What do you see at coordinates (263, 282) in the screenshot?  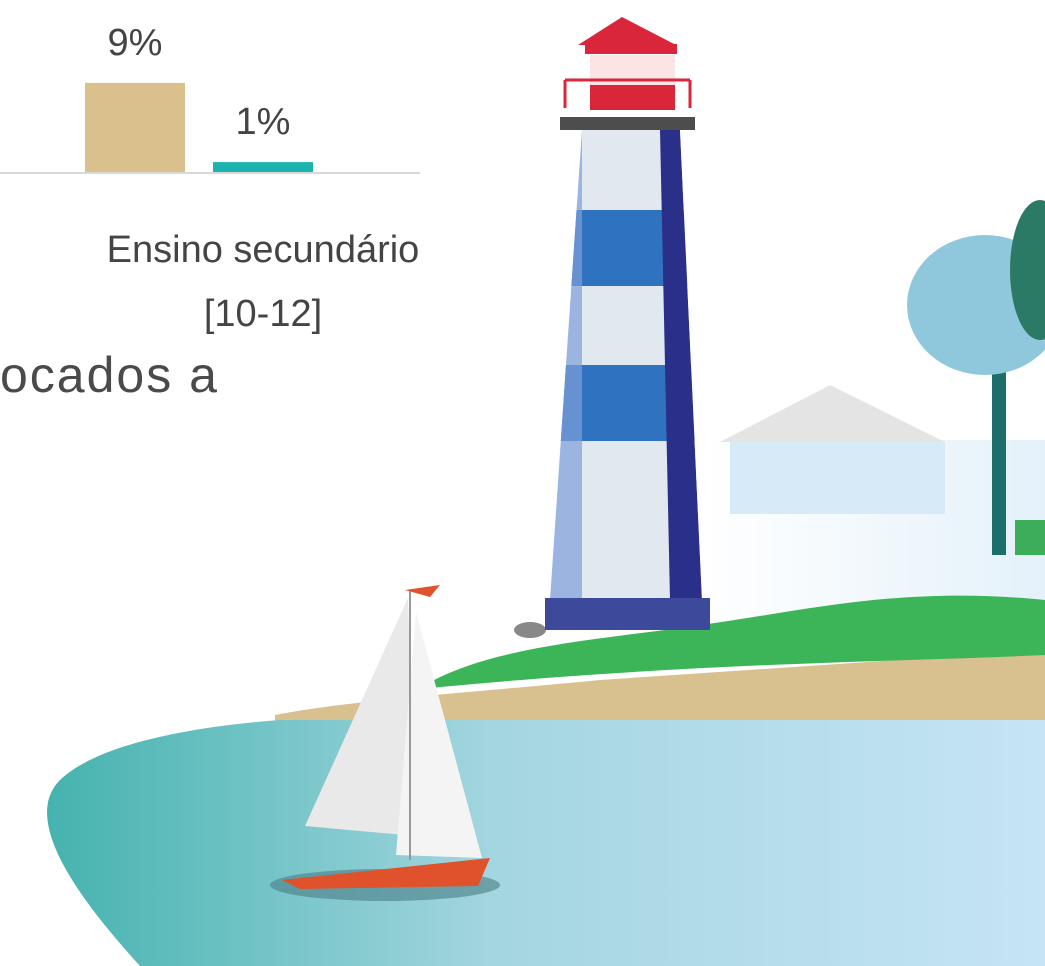 I see `category-label: Ensino secundário [10-12]` at bounding box center [263, 282].